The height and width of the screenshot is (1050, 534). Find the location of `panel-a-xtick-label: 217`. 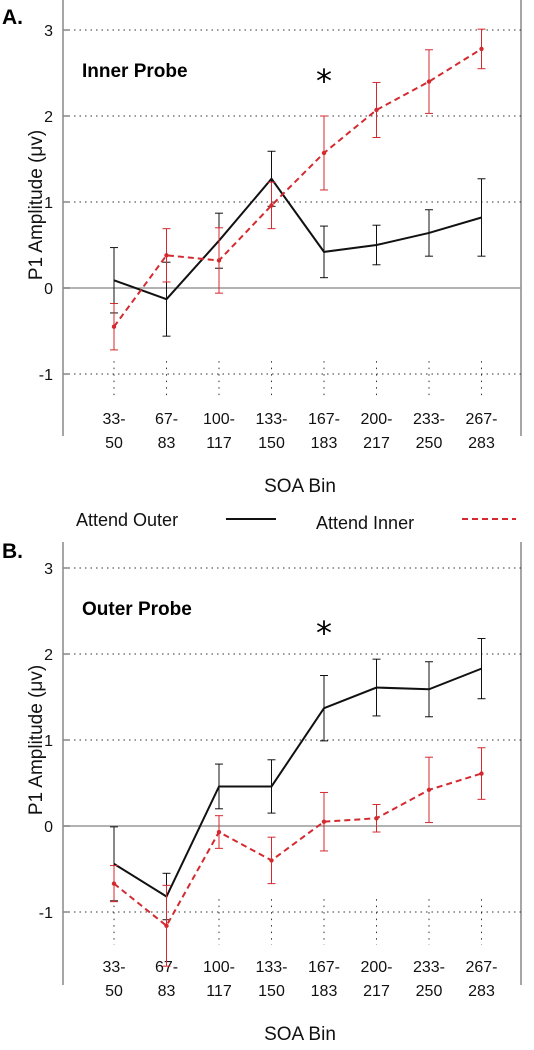

panel-a-xtick-label: 217 is located at coordinates (376, 443).